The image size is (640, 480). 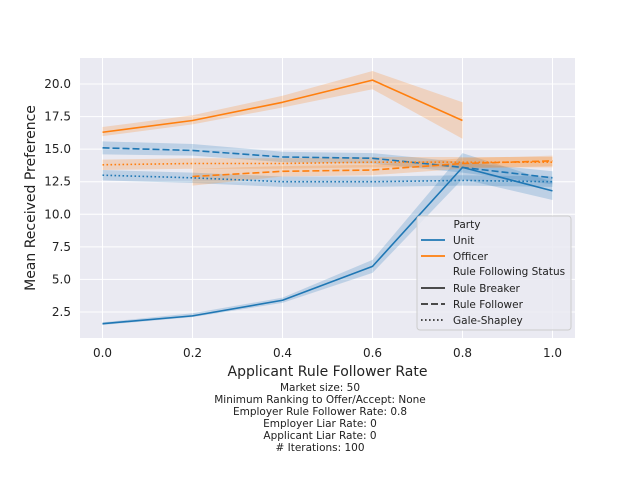 I want to click on caption-line: # Iterations: 100, so click(x=320, y=448).